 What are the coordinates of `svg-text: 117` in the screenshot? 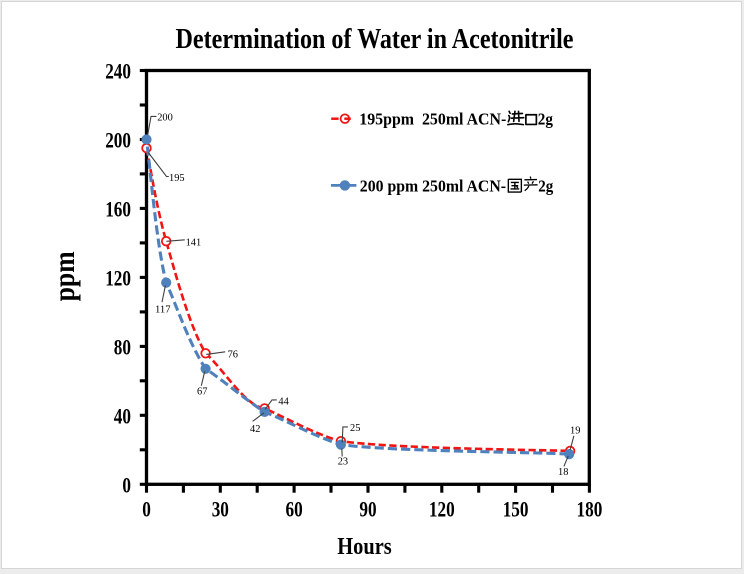 It's located at (163, 309).